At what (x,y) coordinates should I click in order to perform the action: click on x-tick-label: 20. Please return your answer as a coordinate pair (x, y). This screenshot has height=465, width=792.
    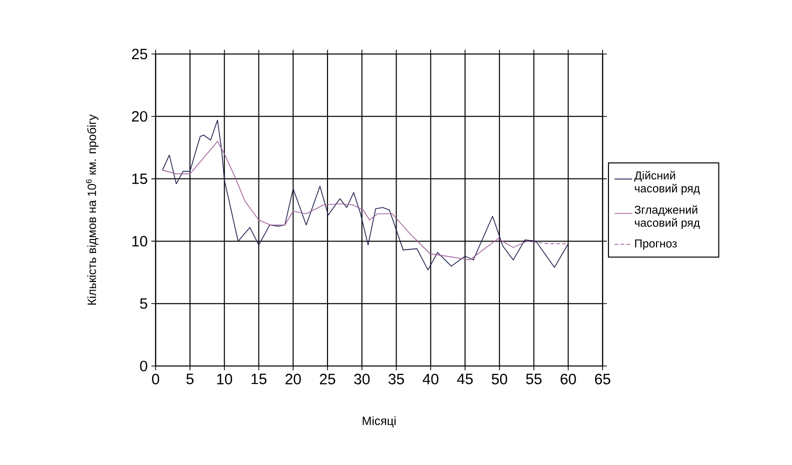
    Looking at the image, I should click on (293, 379).